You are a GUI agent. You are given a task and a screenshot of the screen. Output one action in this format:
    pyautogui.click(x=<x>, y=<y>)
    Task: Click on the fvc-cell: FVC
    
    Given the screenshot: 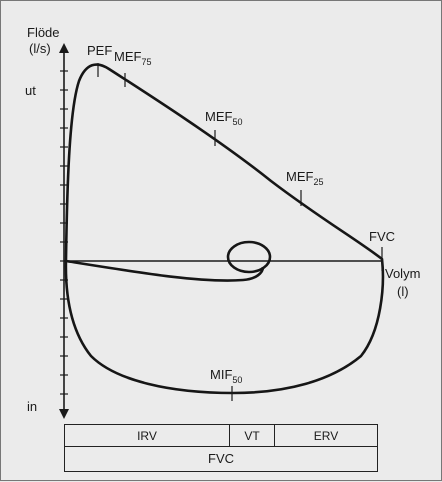 What is the action you would take?
    pyautogui.click(x=221, y=458)
    